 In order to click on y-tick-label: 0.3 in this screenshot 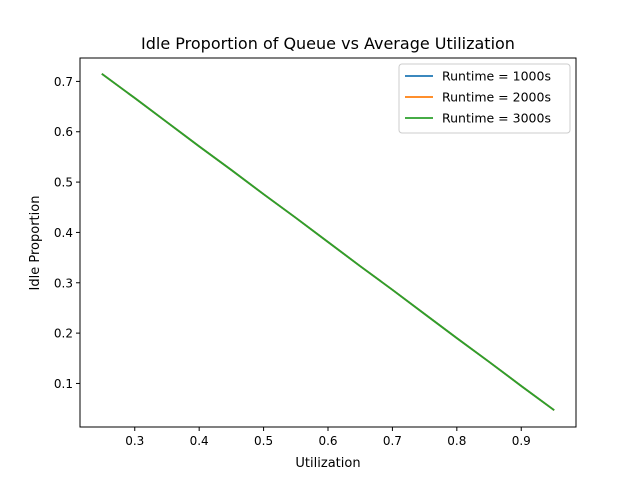, I will do `click(63, 283)`.